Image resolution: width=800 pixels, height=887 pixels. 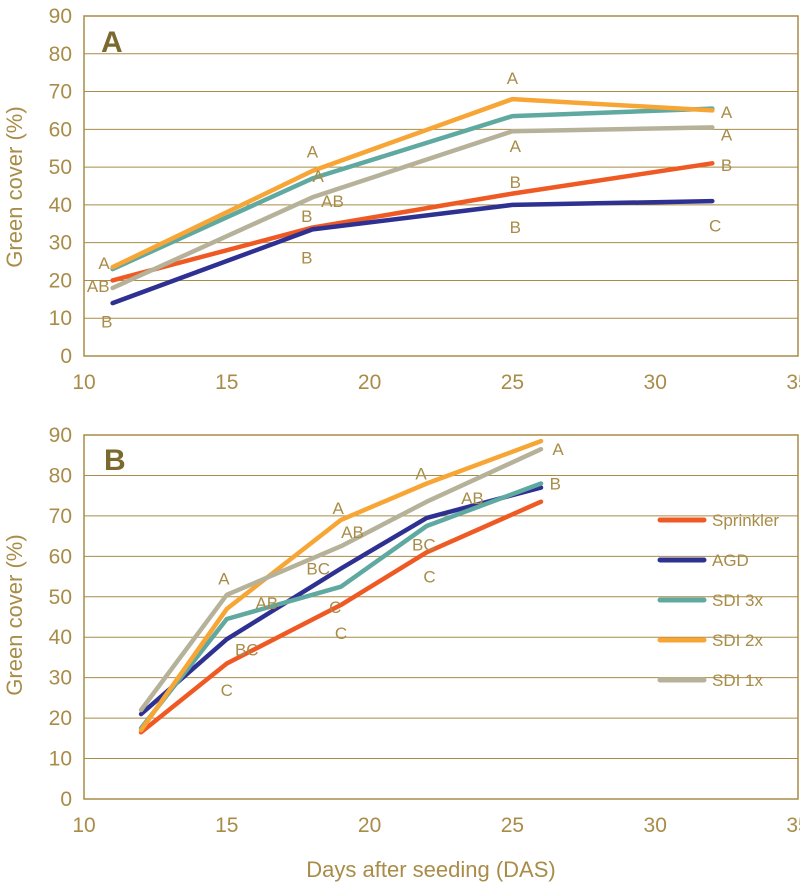 What do you see at coordinates (60, 243) in the screenshot?
I see `panel-a-y-tick-label: 30` at bounding box center [60, 243].